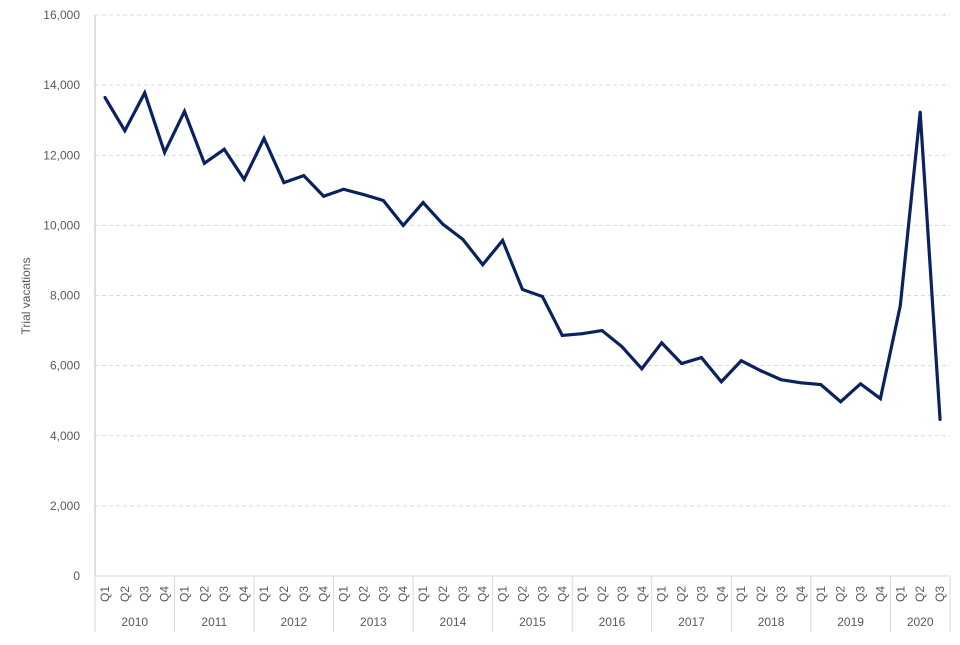 This screenshot has width=960, height=645. What do you see at coordinates (134, 622) in the screenshot?
I see `year-label: 2010` at bounding box center [134, 622].